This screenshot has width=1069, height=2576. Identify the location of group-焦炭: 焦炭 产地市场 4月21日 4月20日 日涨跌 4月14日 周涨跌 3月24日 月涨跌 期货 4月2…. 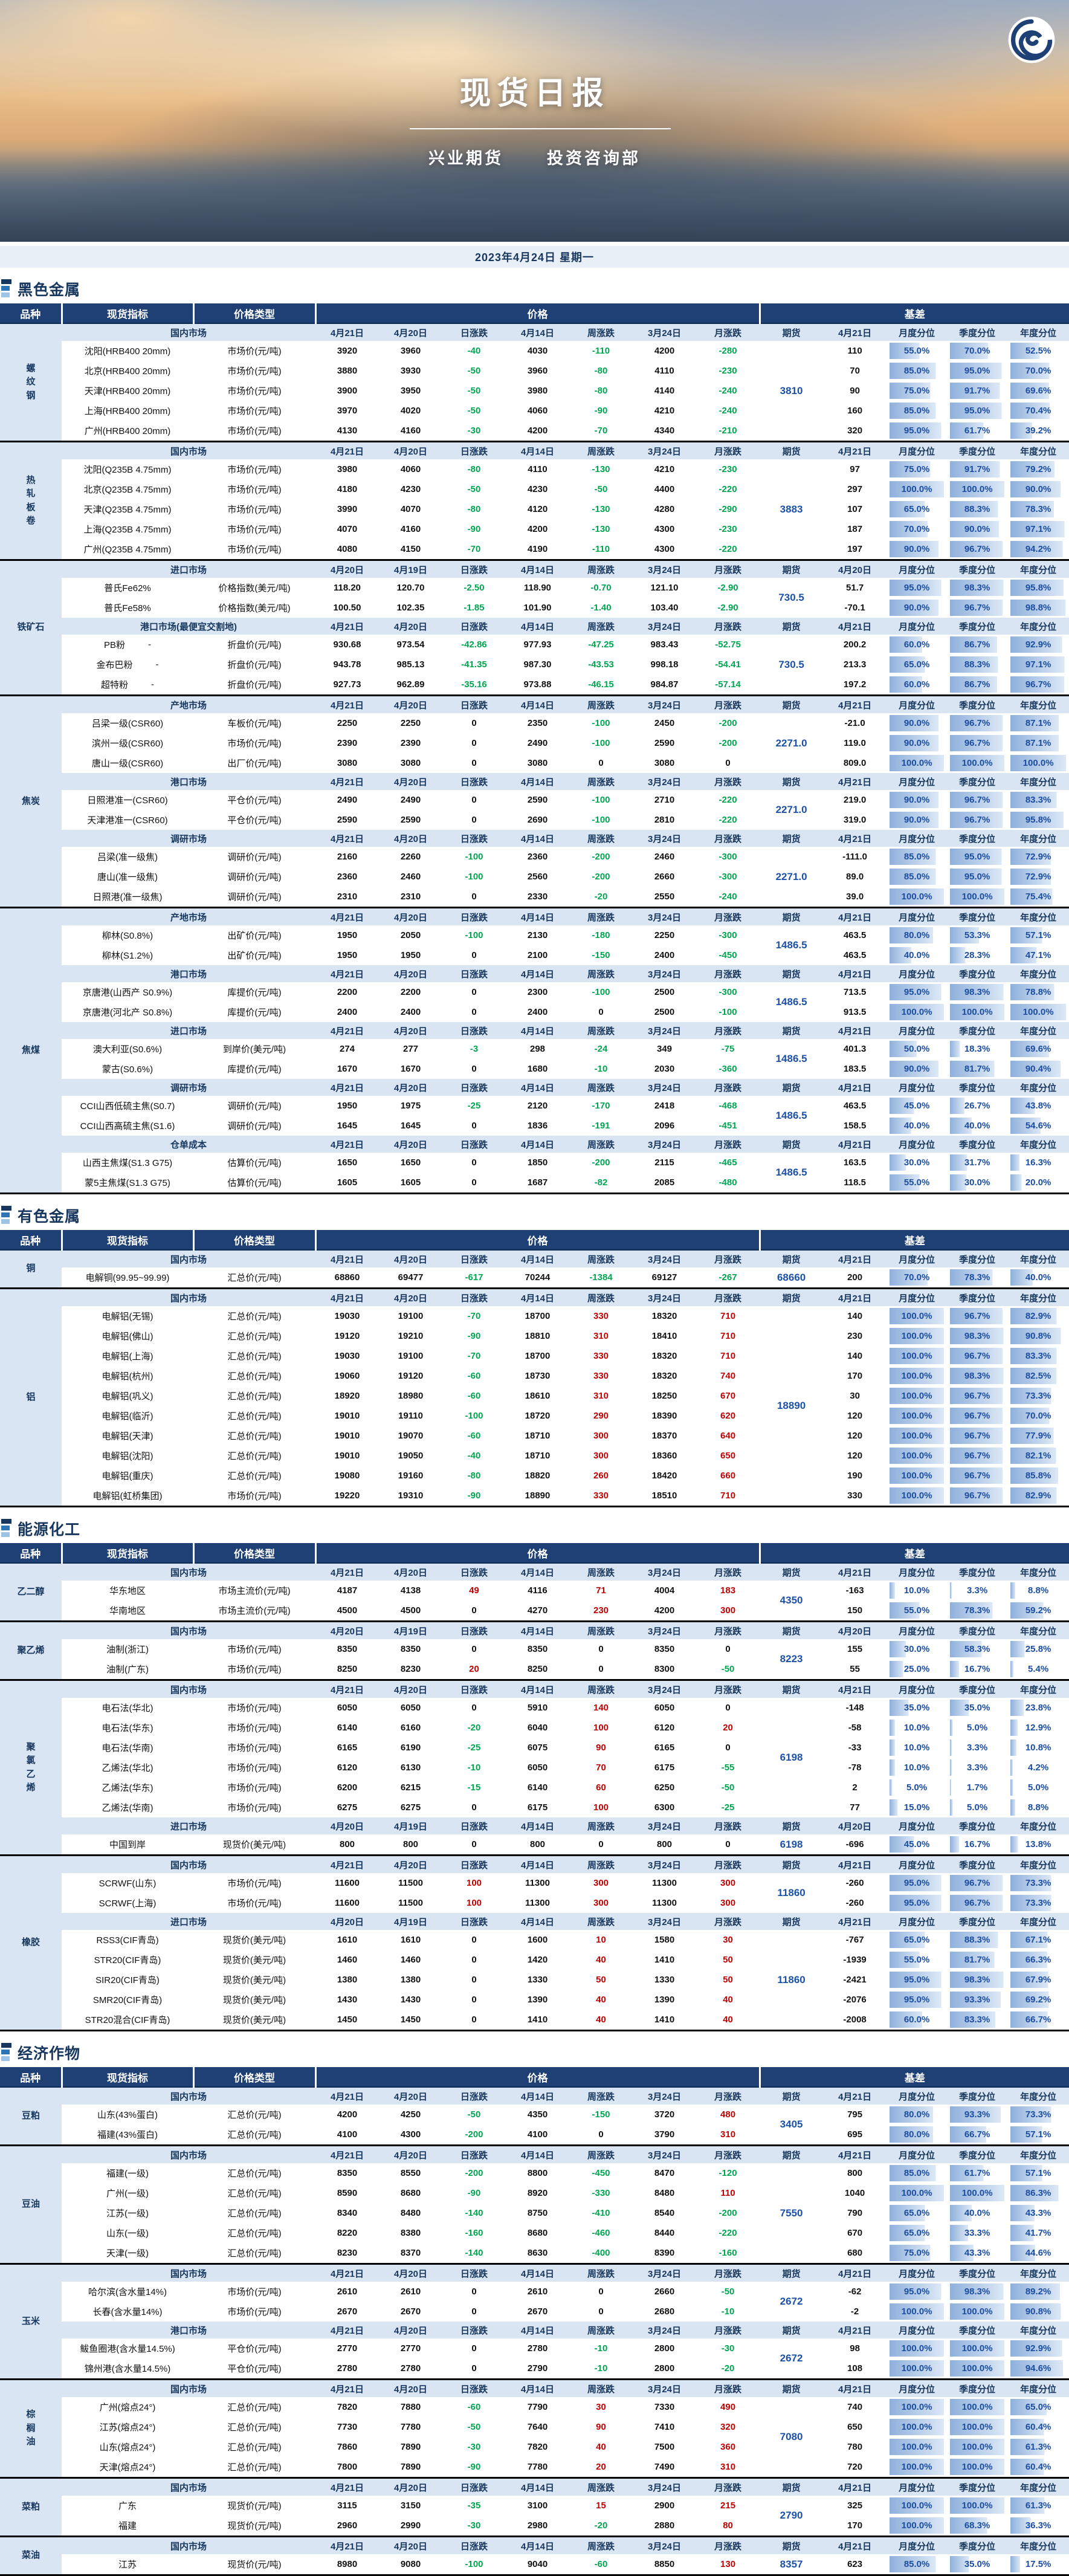
(534, 801).